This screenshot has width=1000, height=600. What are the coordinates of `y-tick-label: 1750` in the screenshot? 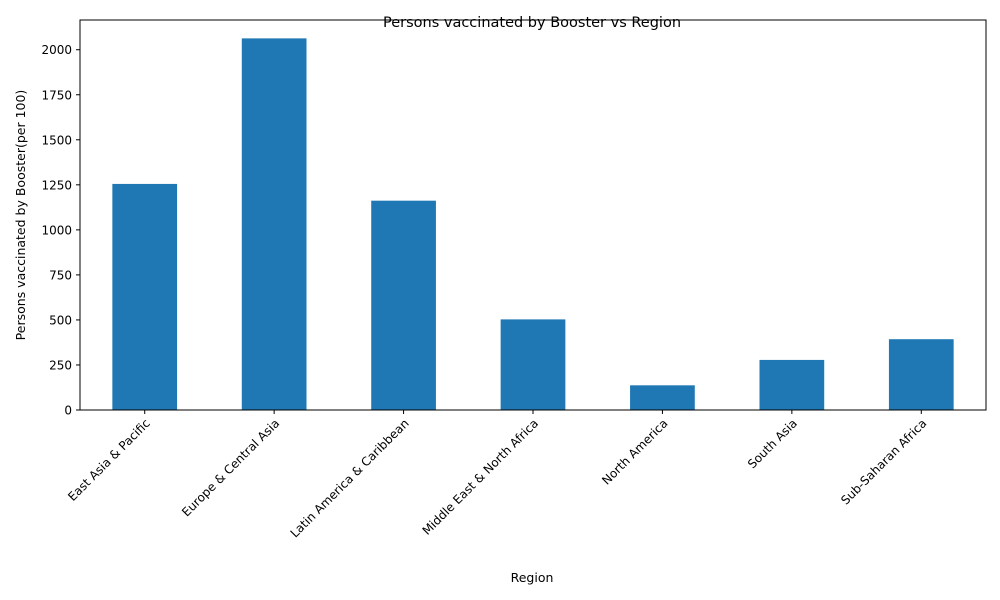 It's located at (56, 95).